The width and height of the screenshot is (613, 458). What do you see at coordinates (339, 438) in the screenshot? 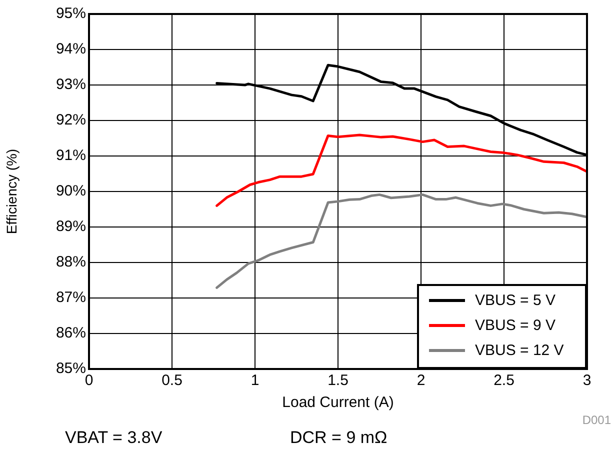
I see `text: DCR = 9 mΩ` at bounding box center [339, 438].